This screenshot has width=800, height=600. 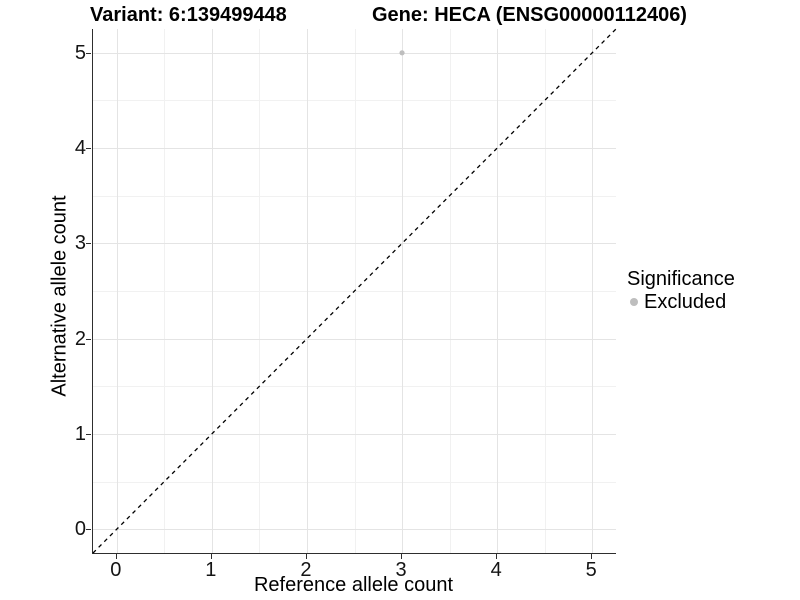 I want to click on y-tick-label: 3, so click(x=80, y=243).